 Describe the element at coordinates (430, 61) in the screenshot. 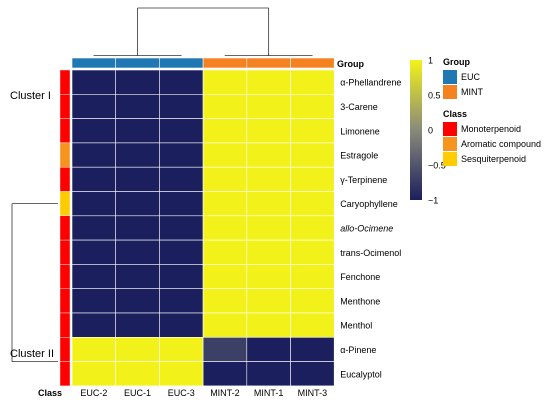

I see `color-scale-tick: 1` at that location.